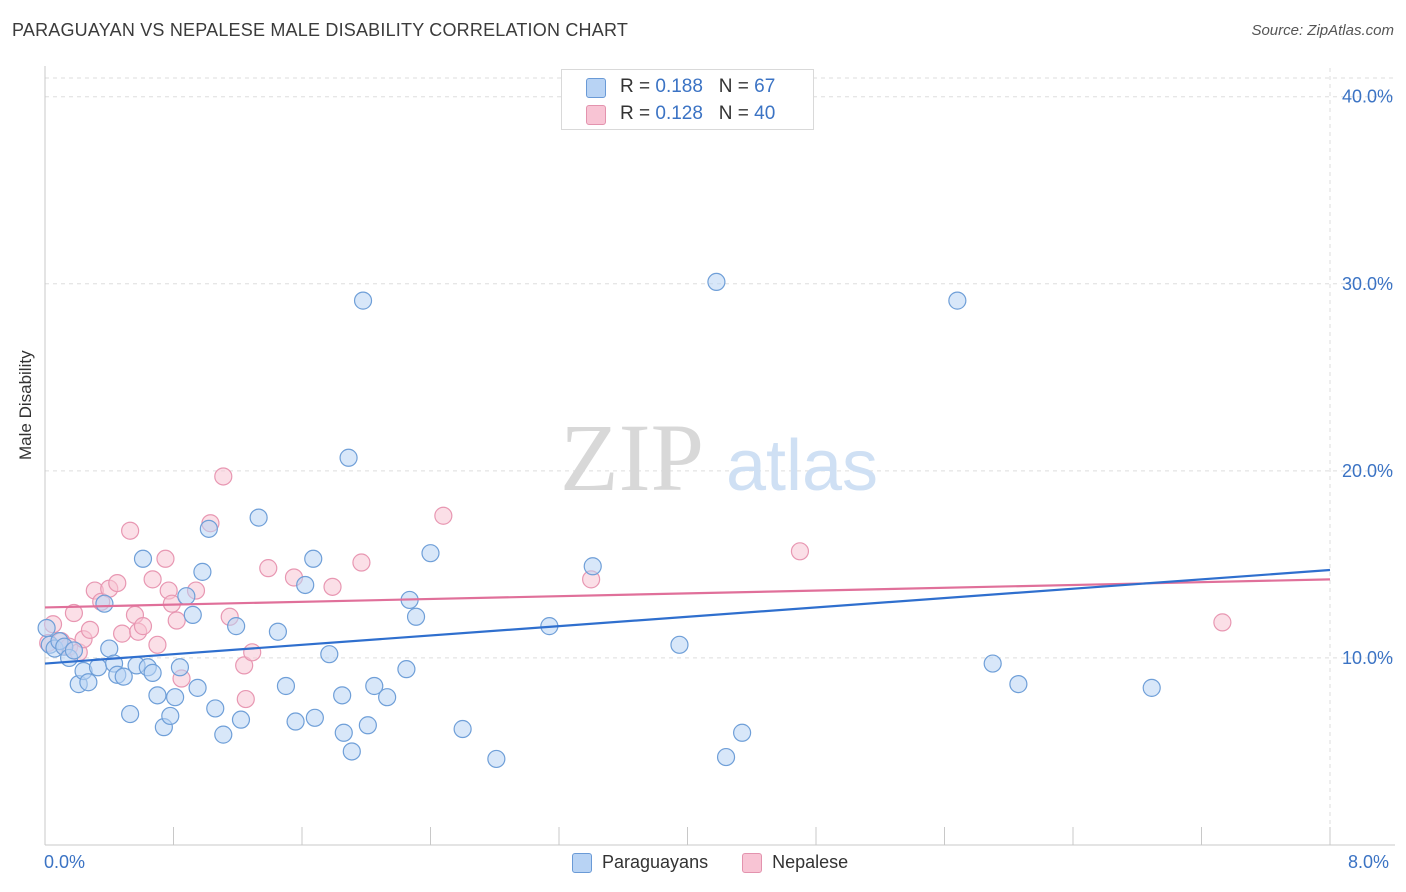 The width and height of the screenshot is (1406, 892). What do you see at coordinates (687, 99) in the screenshot?
I see `stats-legend: R = 0.188 N = 67 R = 0.128 N = 40` at bounding box center [687, 99].